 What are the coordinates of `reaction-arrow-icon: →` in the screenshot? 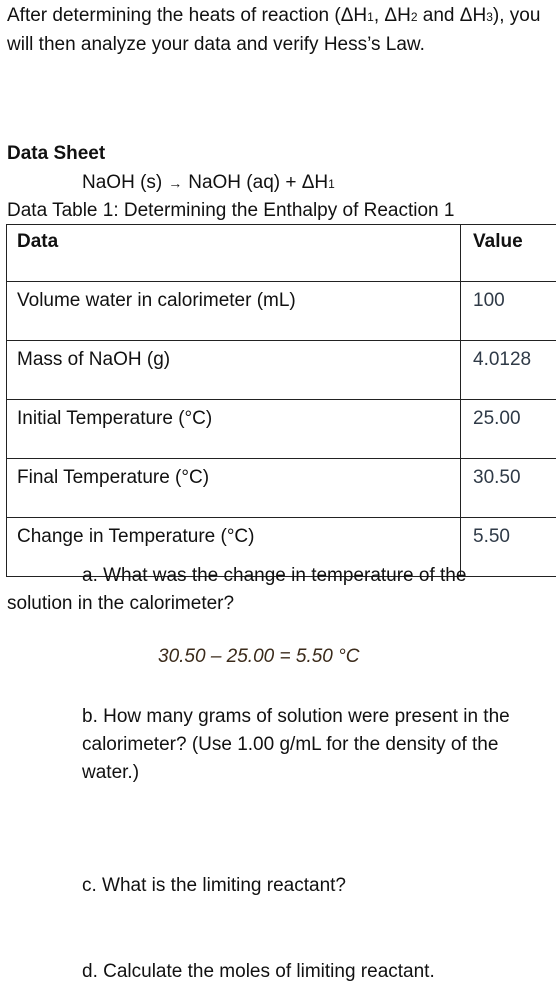 It's located at (175, 183).